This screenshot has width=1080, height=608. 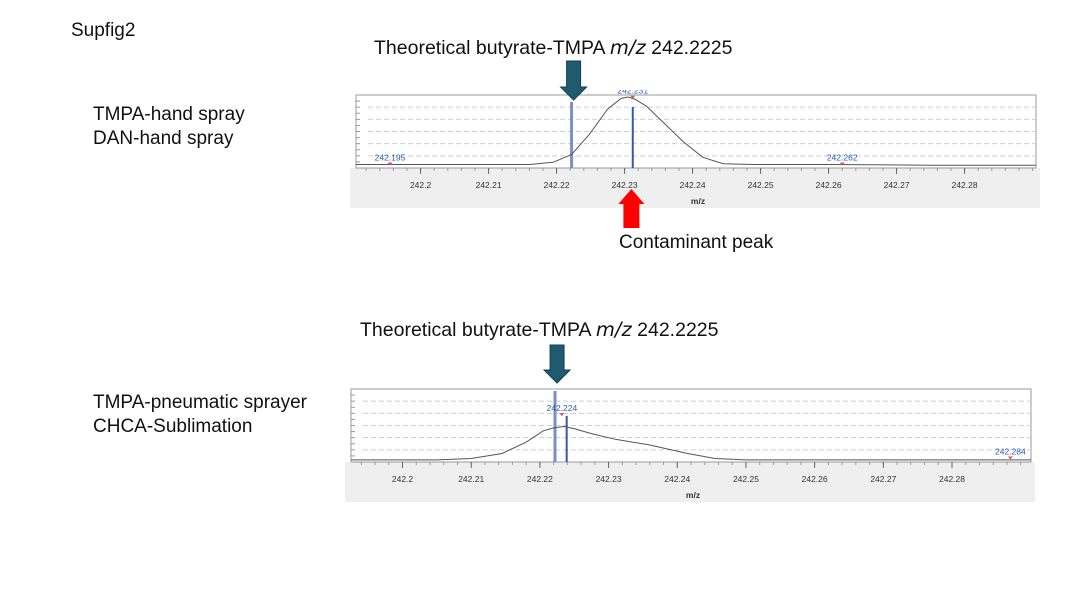 What do you see at coordinates (815, 479) in the screenshot?
I see `panel2-x-tick-label: 242.26` at bounding box center [815, 479].